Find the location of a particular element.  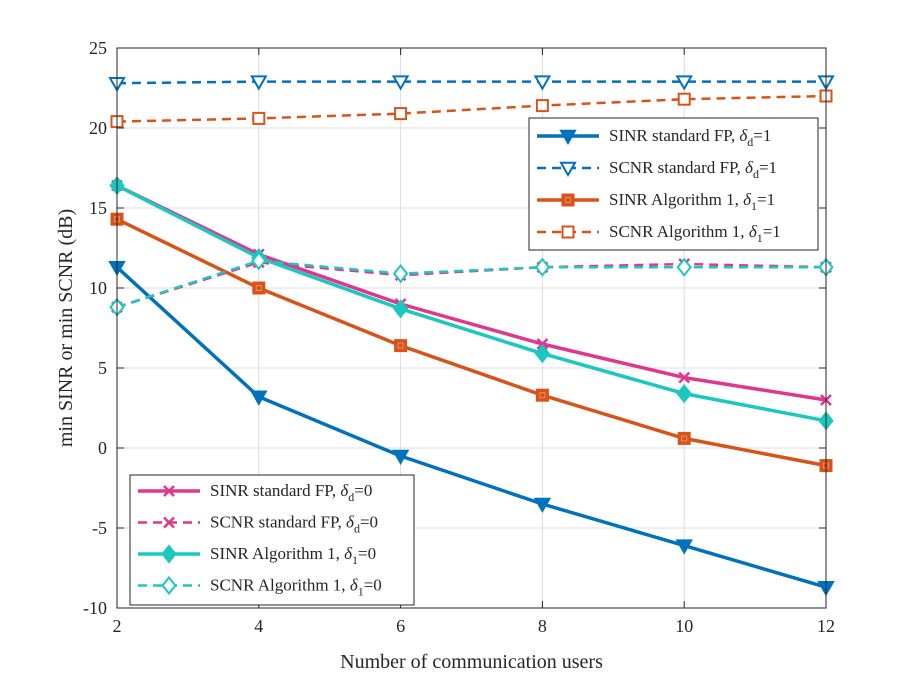

legend-label: SINR standard FP, δd=1 is located at coordinates (690, 137).